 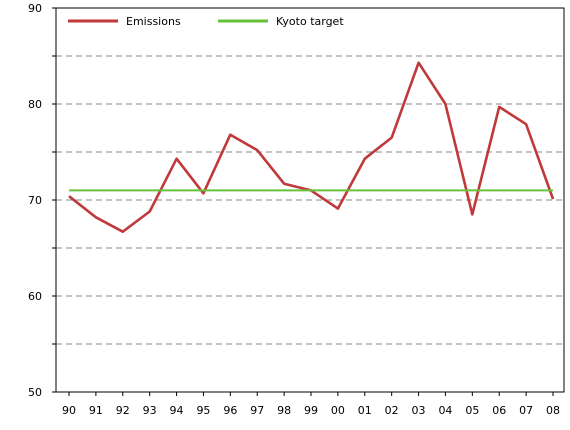 What do you see at coordinates (392, 410) in the screenshot?
I see `x-tick-label: 02` at bounding box center [392, 410].